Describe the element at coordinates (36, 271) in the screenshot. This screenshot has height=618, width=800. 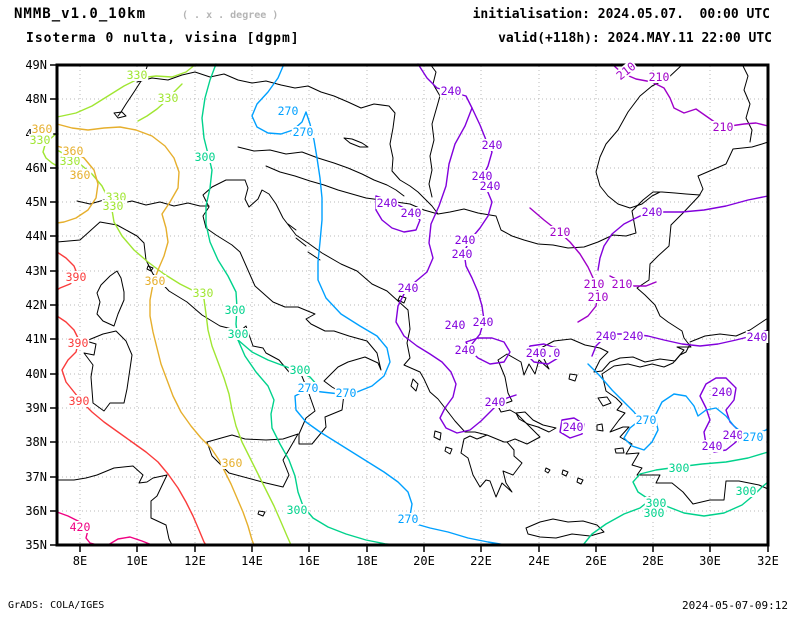
I see `lat-tick-label: 43N` at that location.